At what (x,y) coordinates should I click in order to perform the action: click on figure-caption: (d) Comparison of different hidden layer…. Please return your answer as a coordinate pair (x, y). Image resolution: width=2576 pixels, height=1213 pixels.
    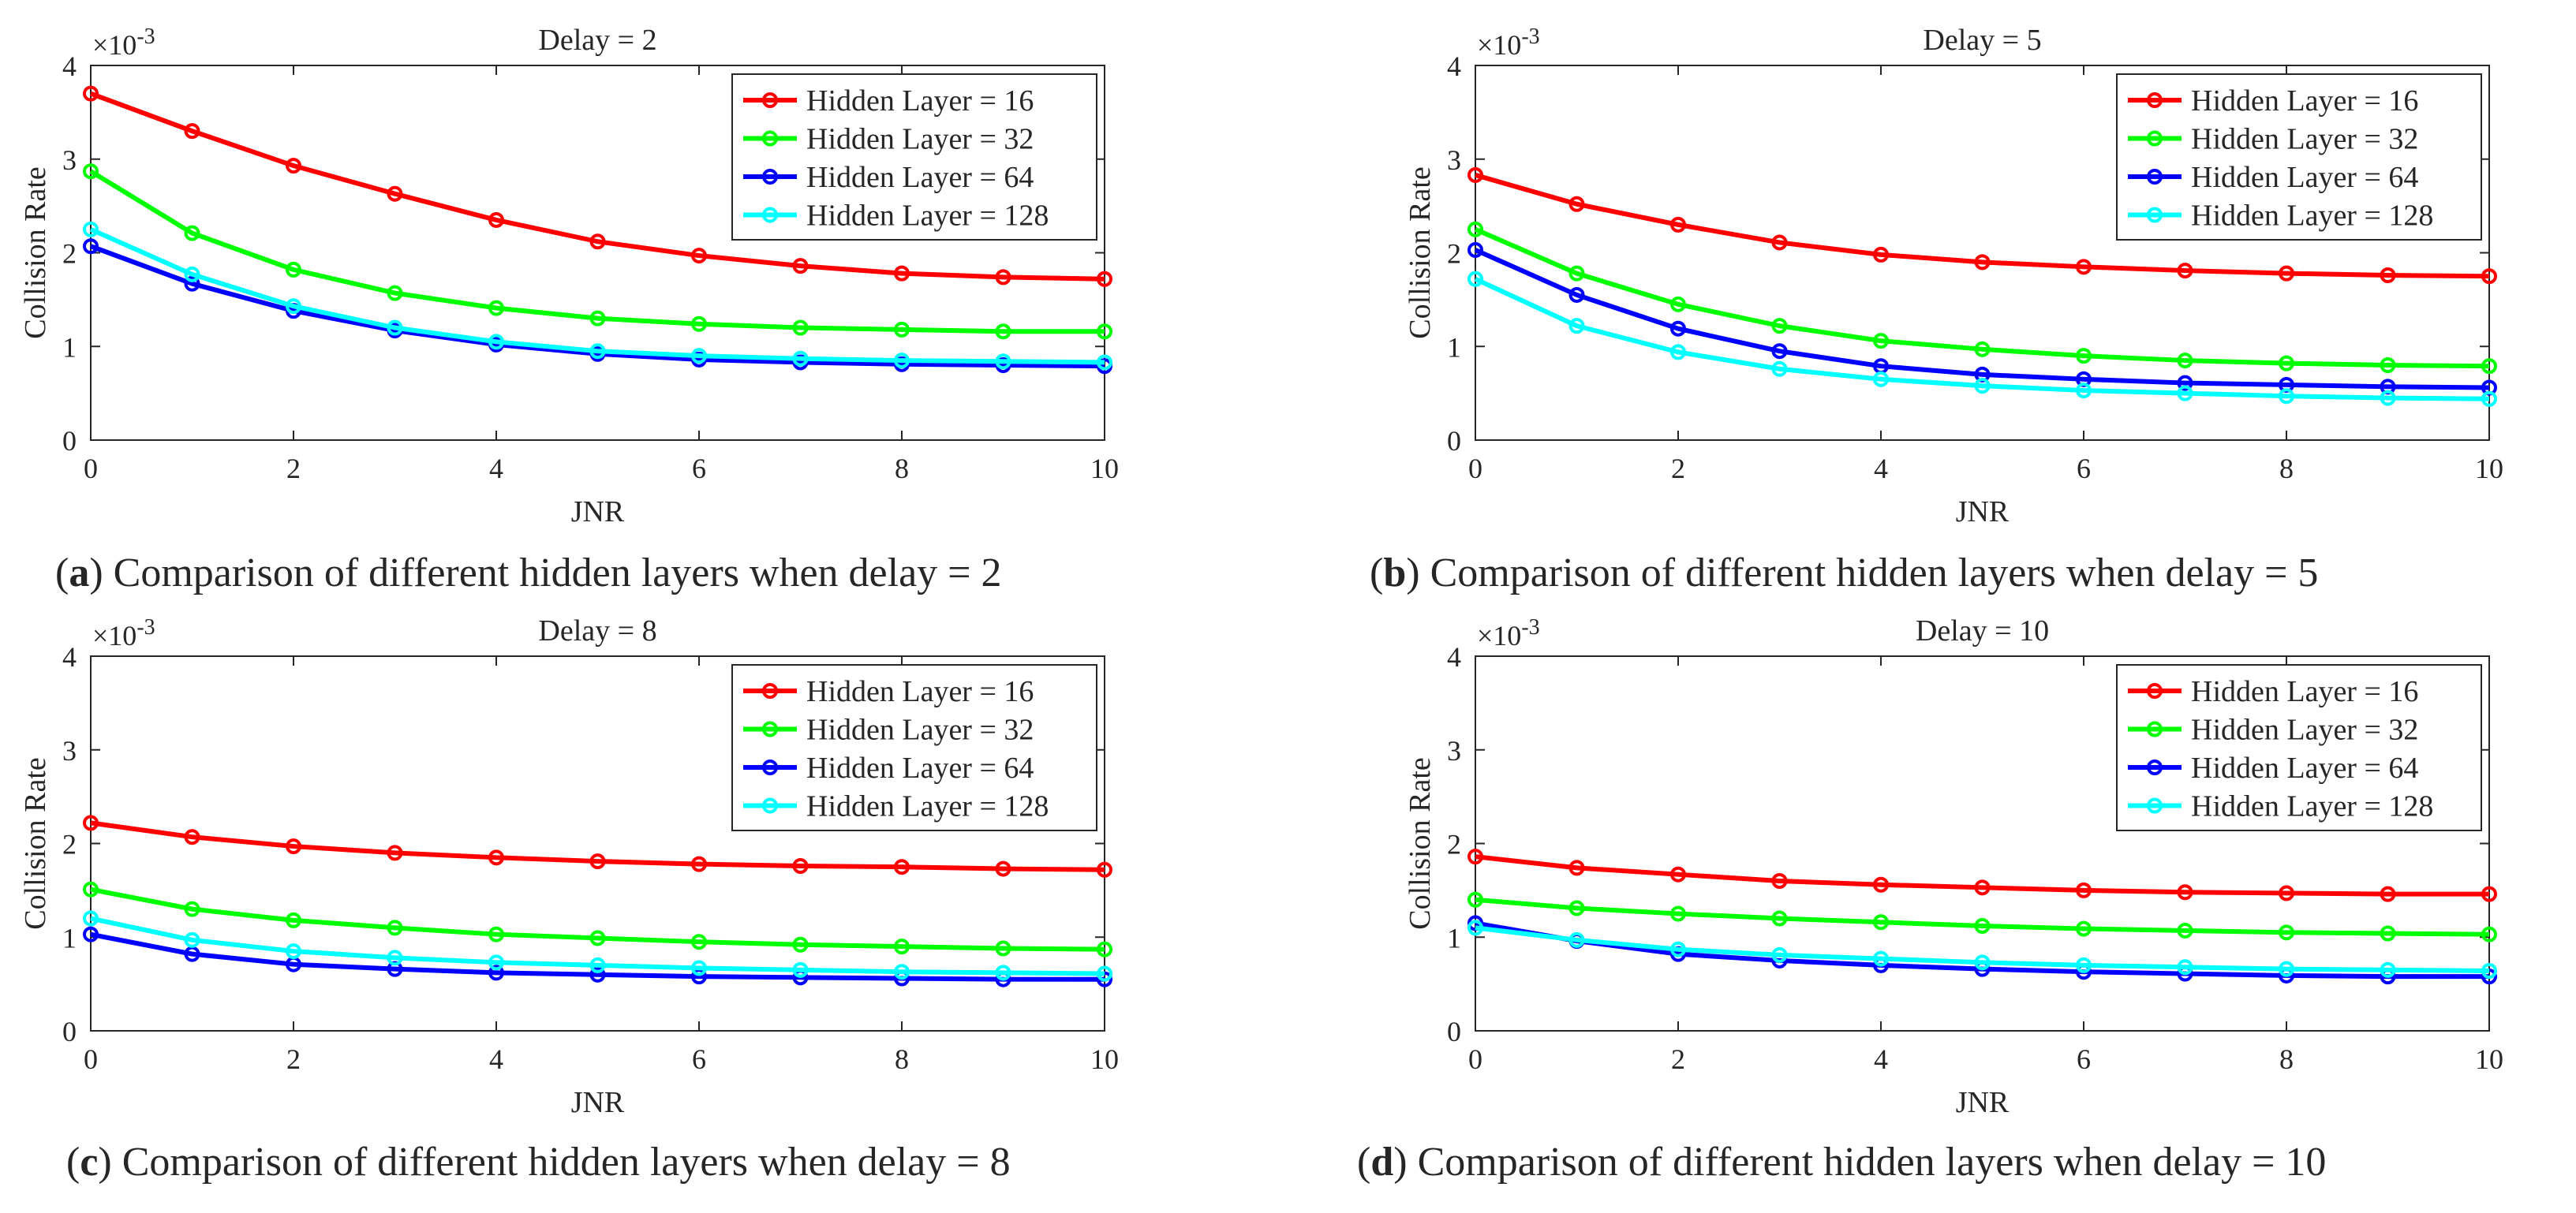
    Looking at the image, I should click on (1841, 1162).